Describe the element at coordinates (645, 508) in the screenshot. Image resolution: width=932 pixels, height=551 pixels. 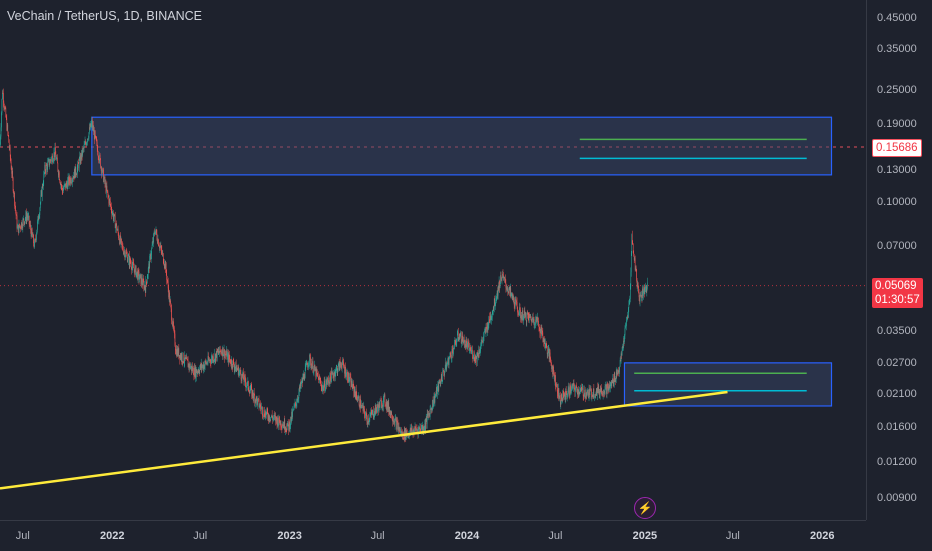
I see `lightning-icon: ⚡` at that location.